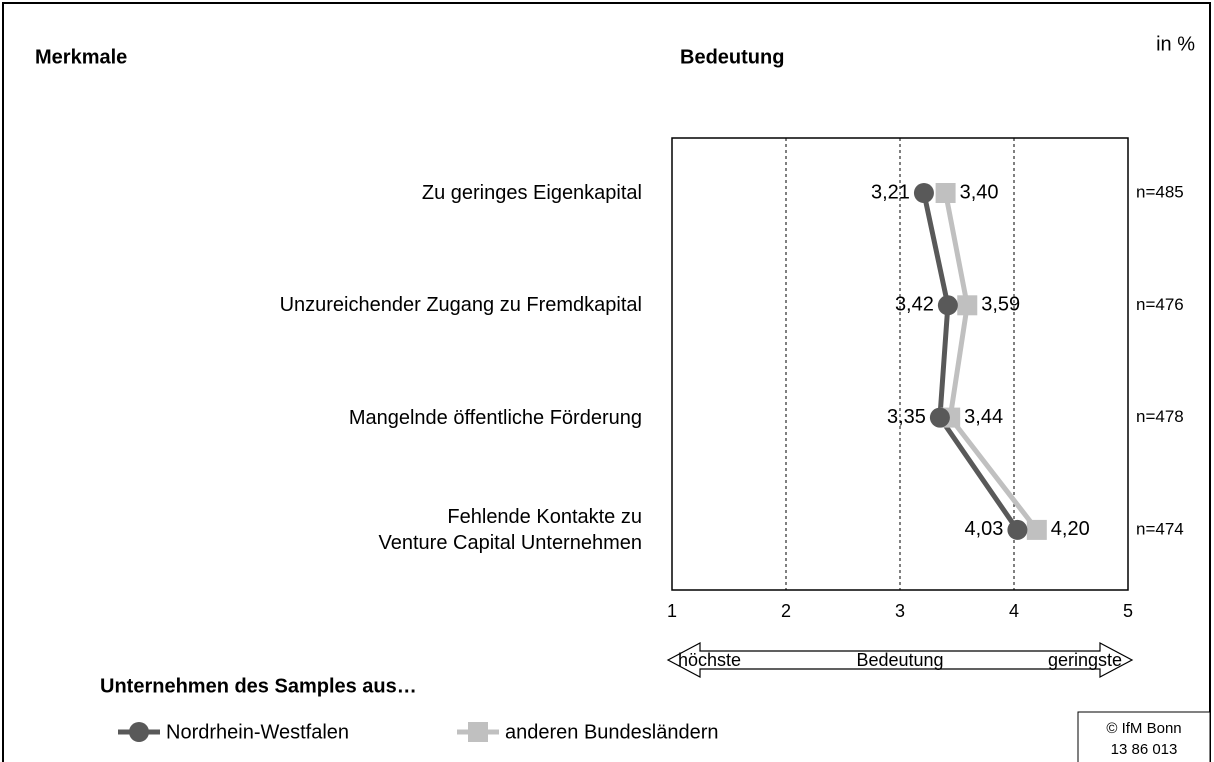  I want to click on value-label: 4,20, so click(1070, 529).